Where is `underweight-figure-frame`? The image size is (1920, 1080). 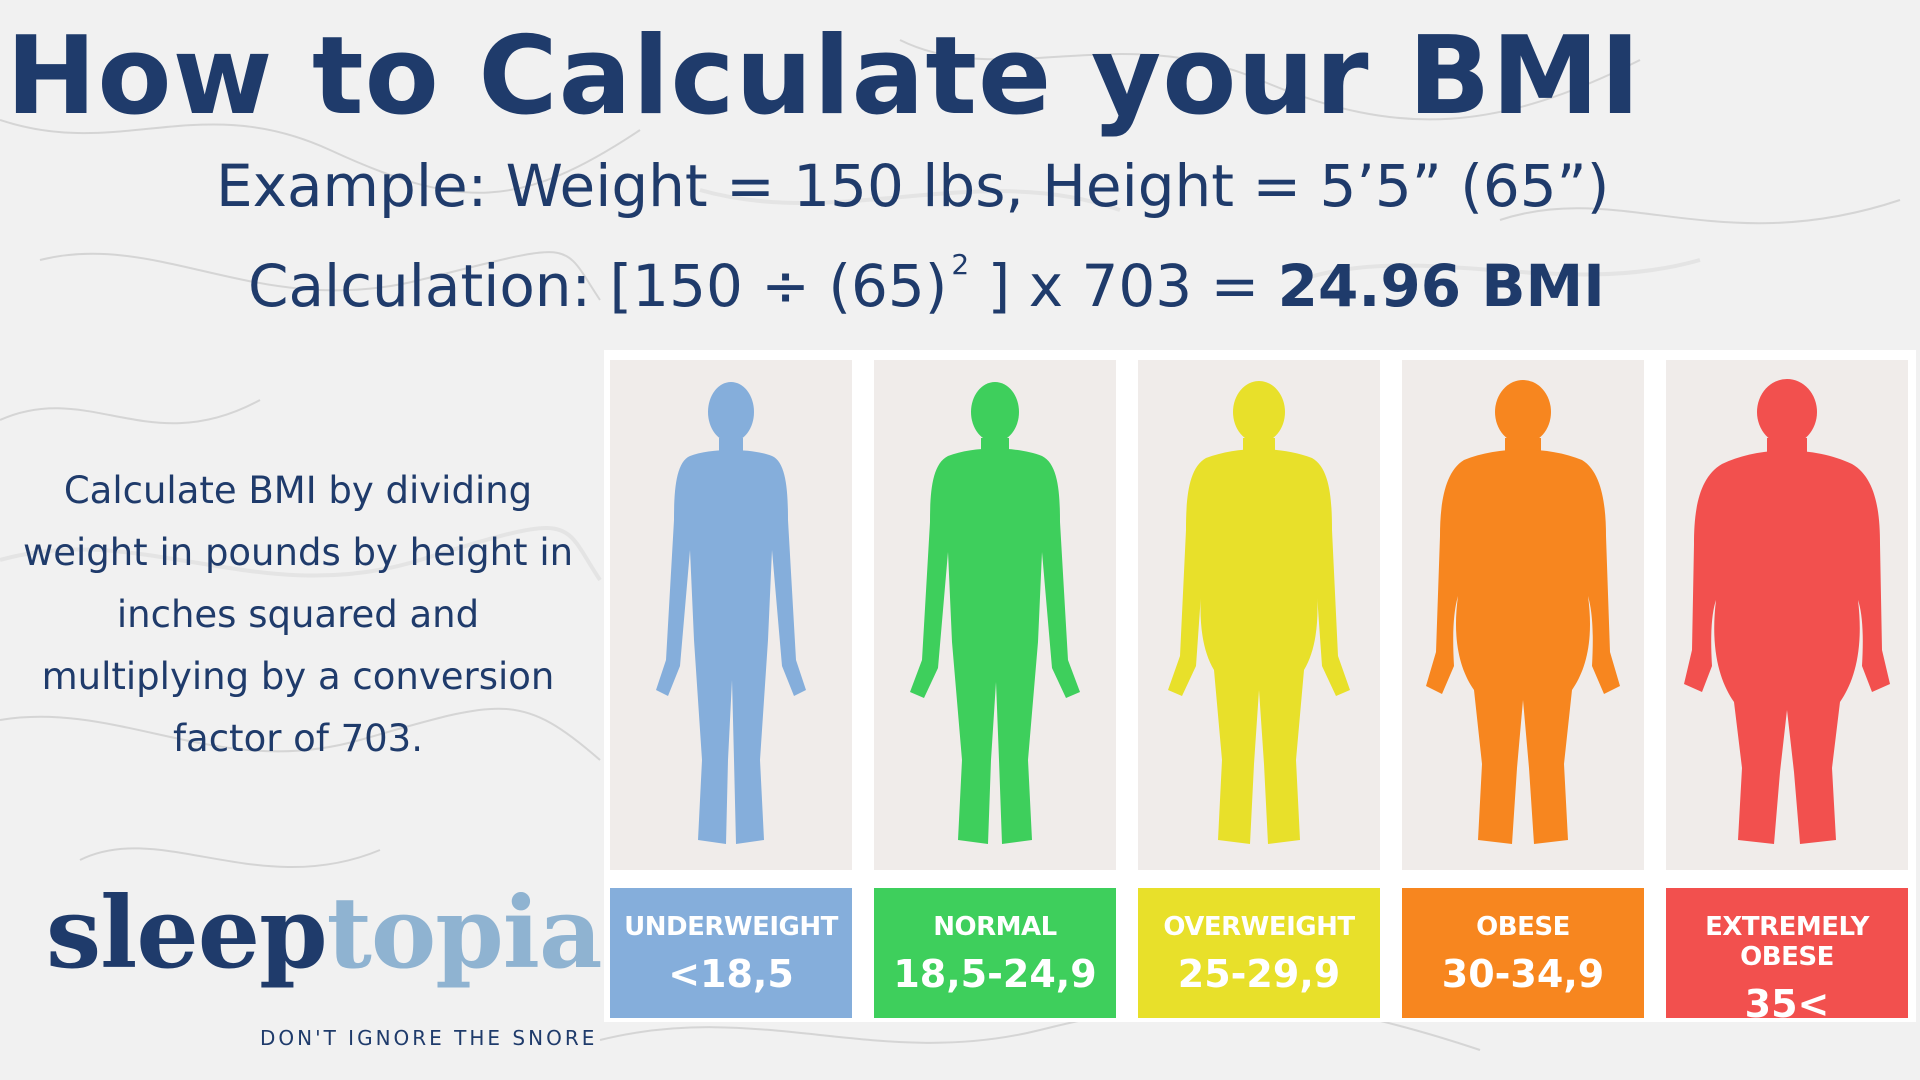
underweight-figure-frame is located at coordinates (731, 615).